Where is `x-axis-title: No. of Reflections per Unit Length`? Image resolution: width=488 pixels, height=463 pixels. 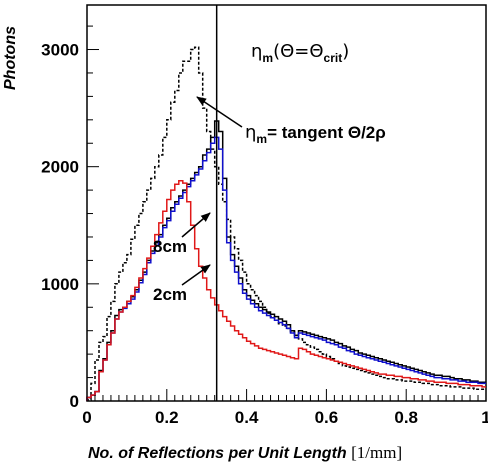 x-axis-title: No. of Reflections per Unit Length is located at coordinates (217, 453).